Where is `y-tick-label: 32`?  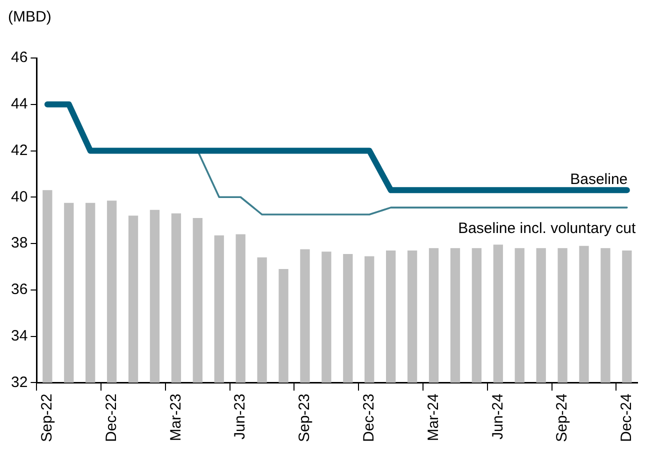
y-tick-label: 32 is located at coordinates (19, 382).